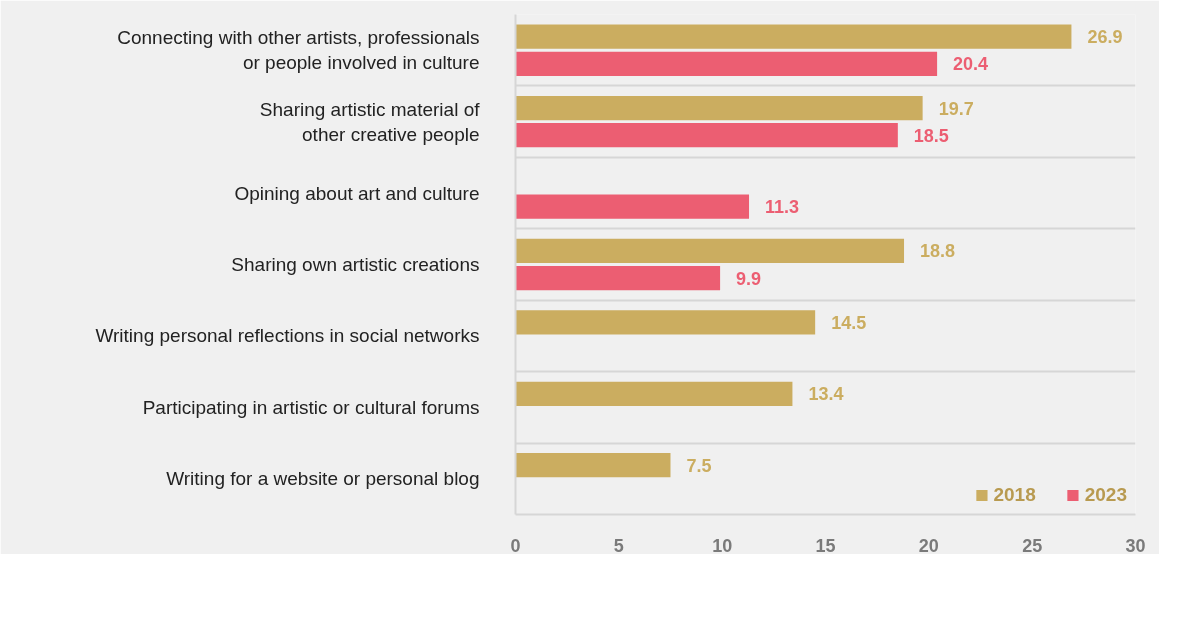  Describe the element at coordinates (287, 336) in the screenshot. I see `y-tick-label: Writing personal reflections in social networks` at that location.